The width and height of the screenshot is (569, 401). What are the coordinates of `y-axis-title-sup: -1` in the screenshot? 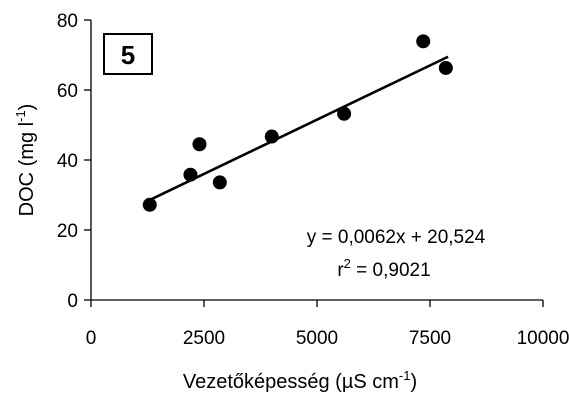 It's located at (20, 116).